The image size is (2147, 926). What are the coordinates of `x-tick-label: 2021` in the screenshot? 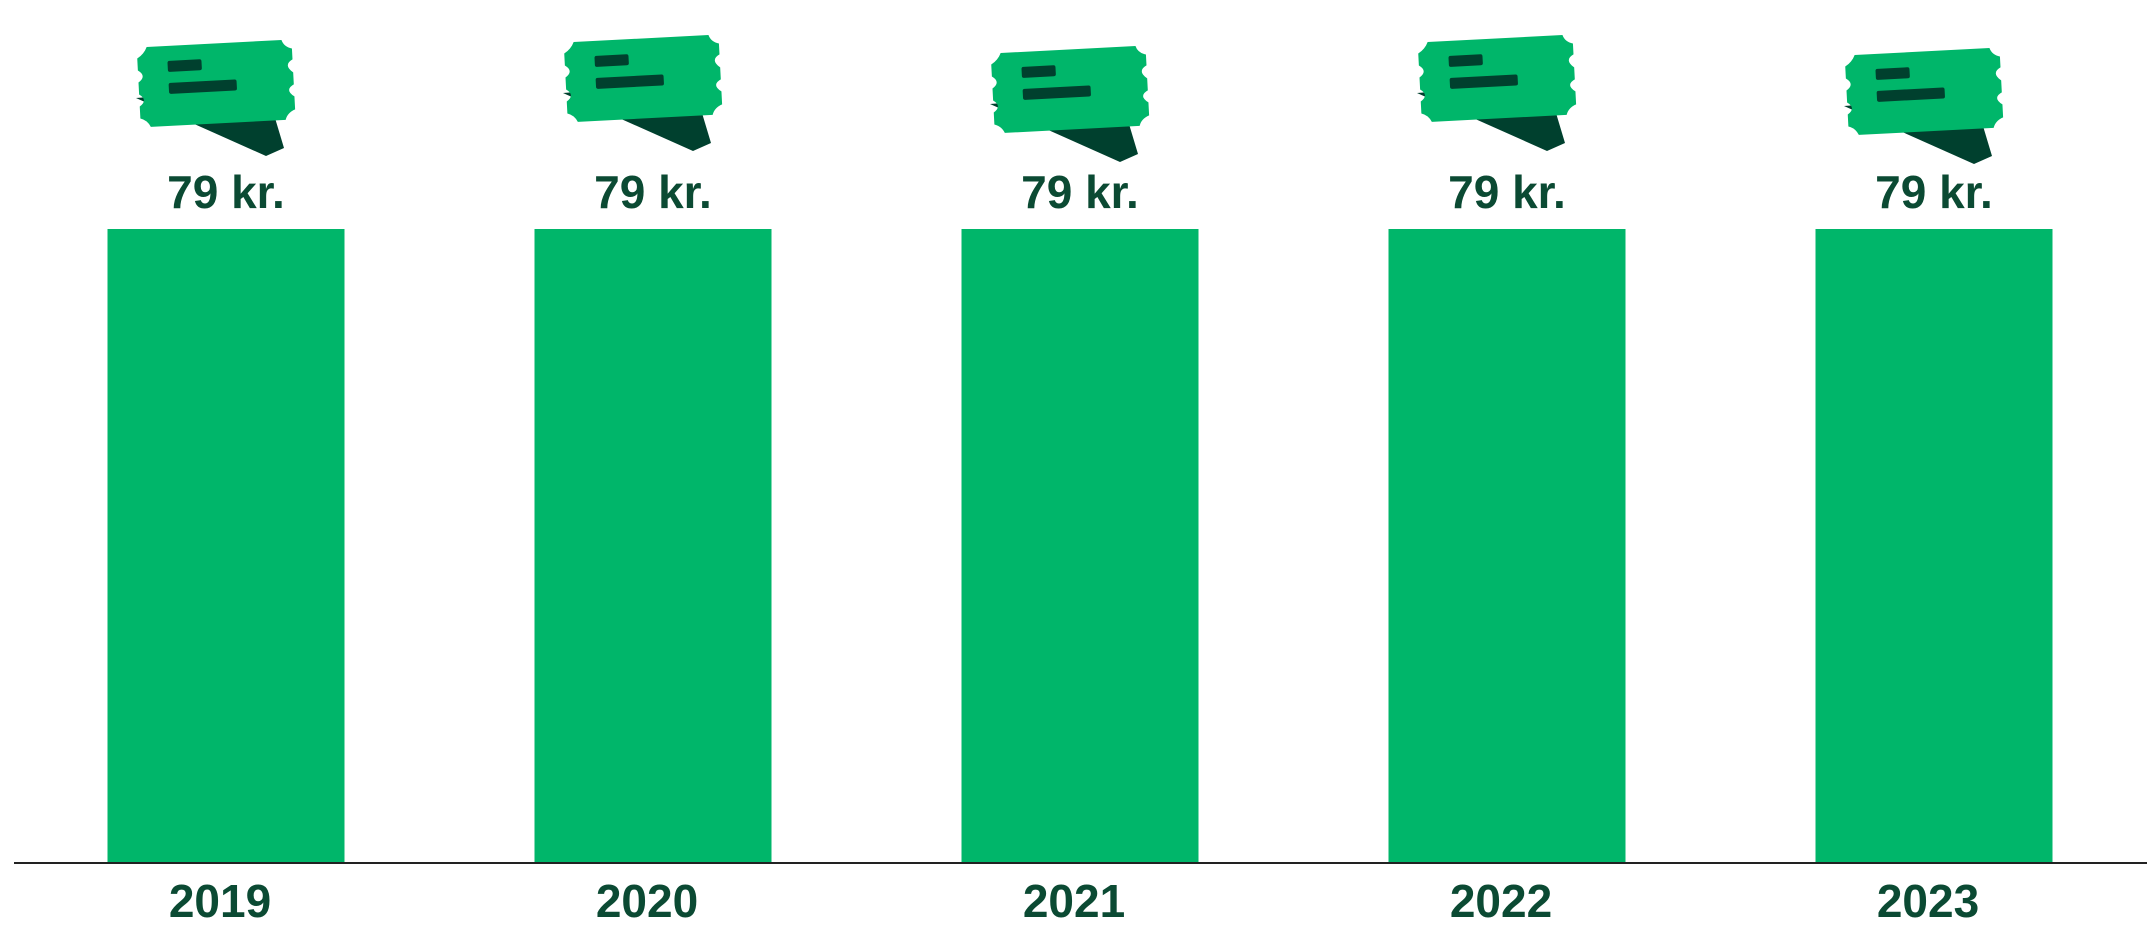 It's located at (1074, 900).